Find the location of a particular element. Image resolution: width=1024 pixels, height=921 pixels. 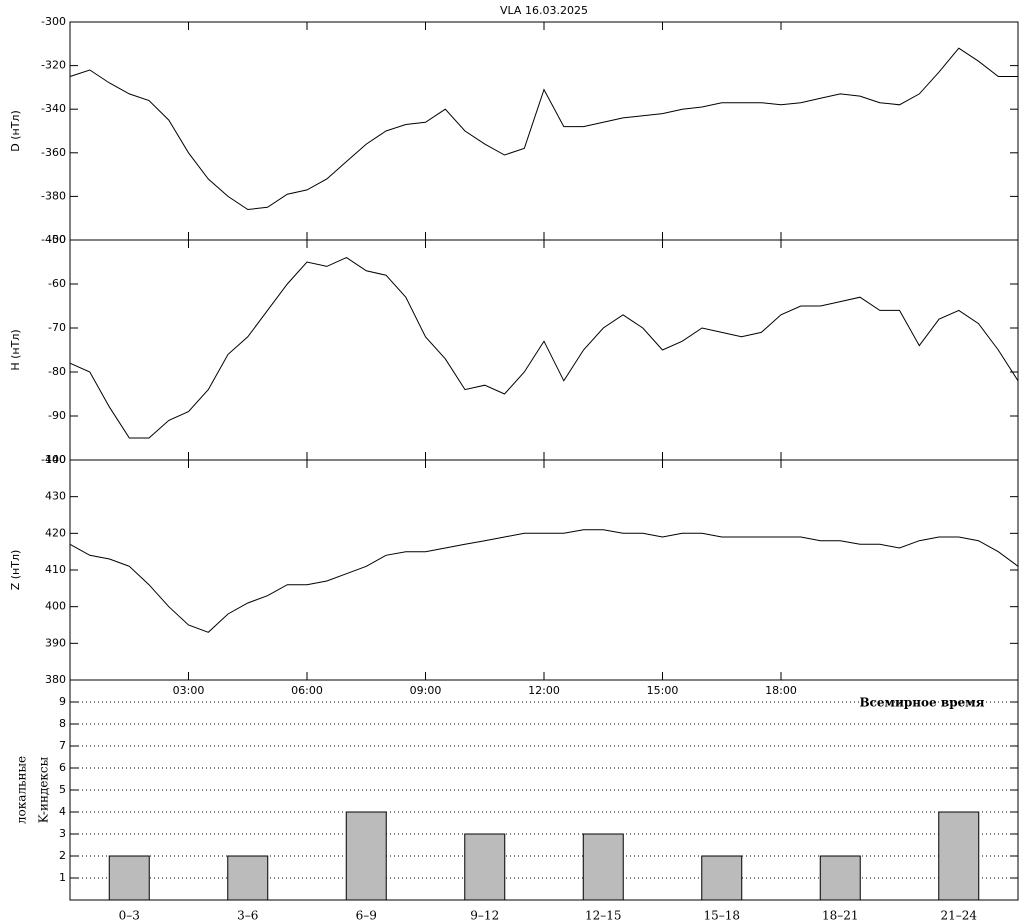

y-tick-label: 400 is located at coordinates (55, 606).